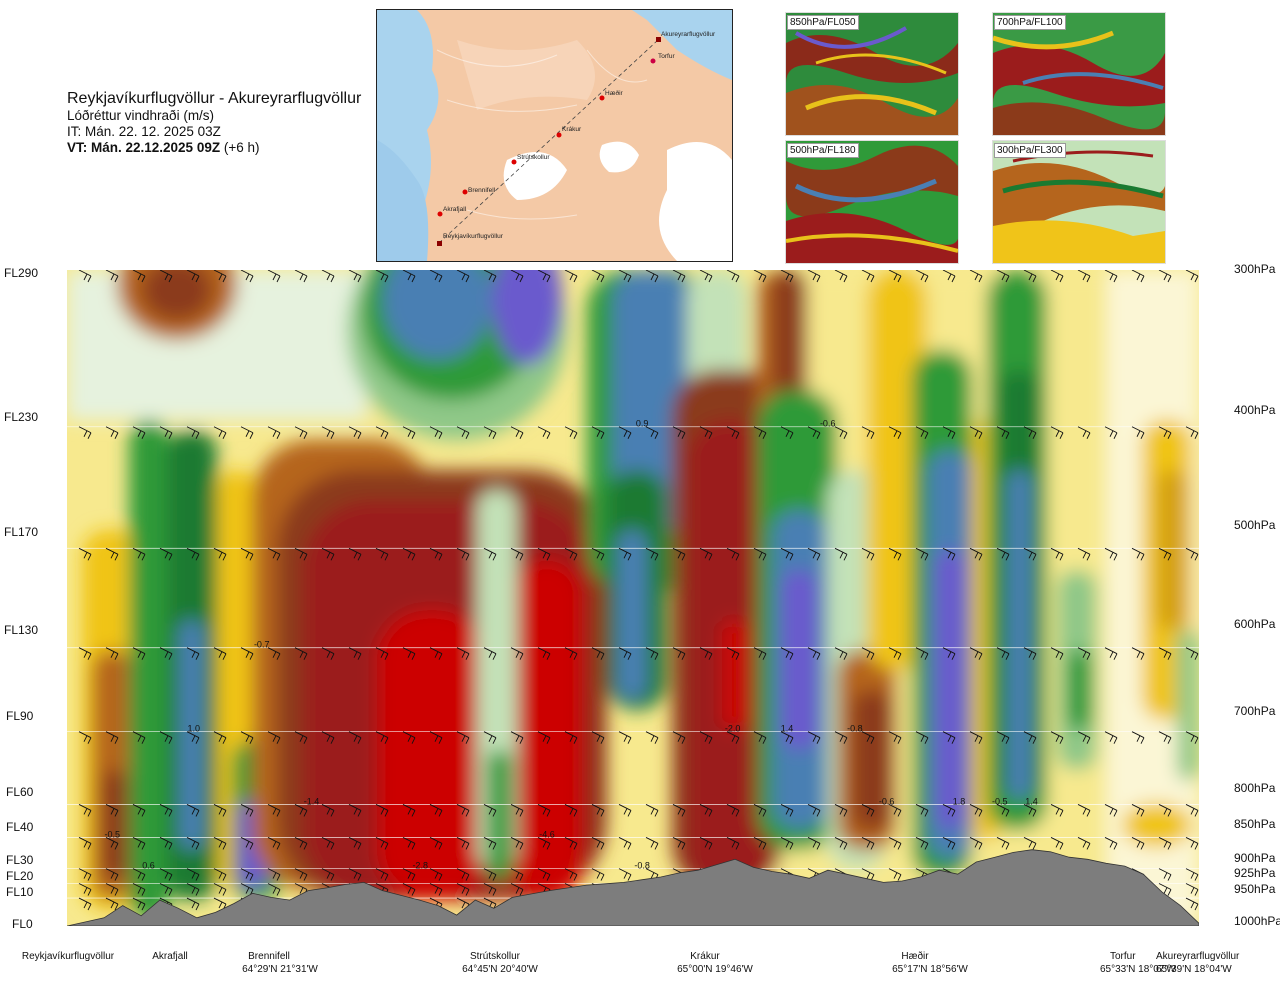 This screenshot has width=1280, height=981. Describe the element at coordinates (872, 74) in the screenshot. I see `thumbnail-850hpa: 850hPa/FL050` at that location.